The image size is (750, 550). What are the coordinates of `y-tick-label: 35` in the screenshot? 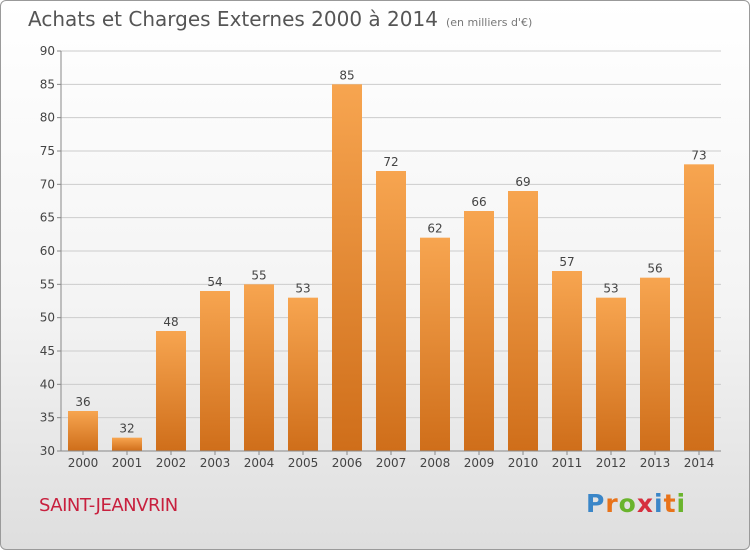 It's located at (47, 418).